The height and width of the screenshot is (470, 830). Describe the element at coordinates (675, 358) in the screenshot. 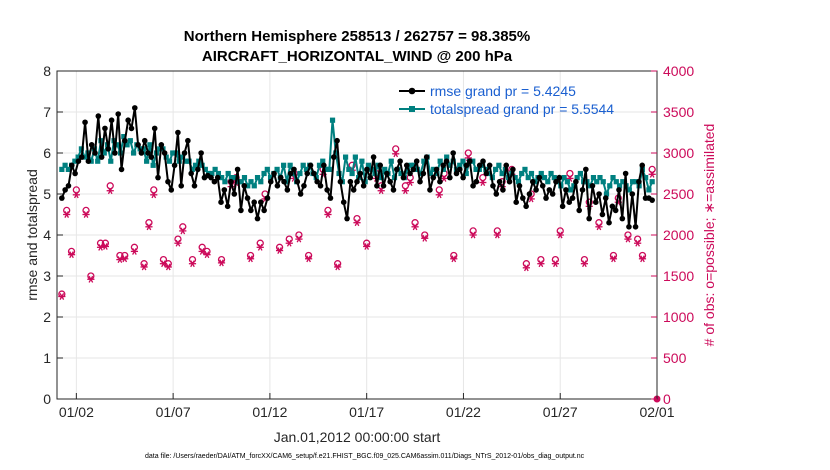

I see `y-tick-label-right: 500` at that location.